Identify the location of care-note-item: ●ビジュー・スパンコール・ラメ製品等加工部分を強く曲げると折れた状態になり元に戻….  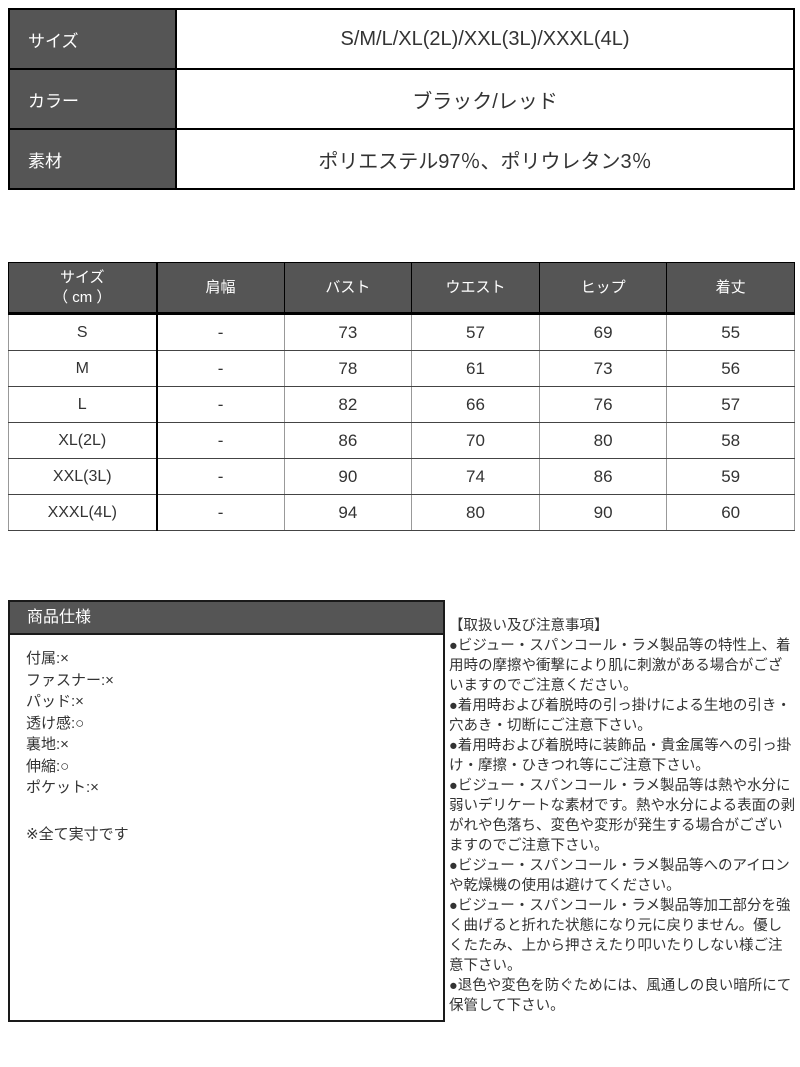
(620, 936).